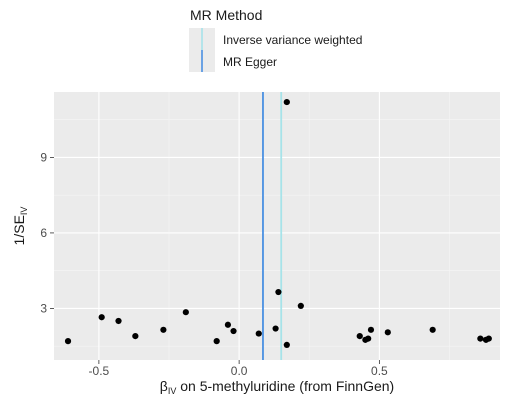 This screenshot has height=403, width=506. Describe the element at coordinates (43, 157) in the screenshot. I see `y-tick-label: 9` at that location.